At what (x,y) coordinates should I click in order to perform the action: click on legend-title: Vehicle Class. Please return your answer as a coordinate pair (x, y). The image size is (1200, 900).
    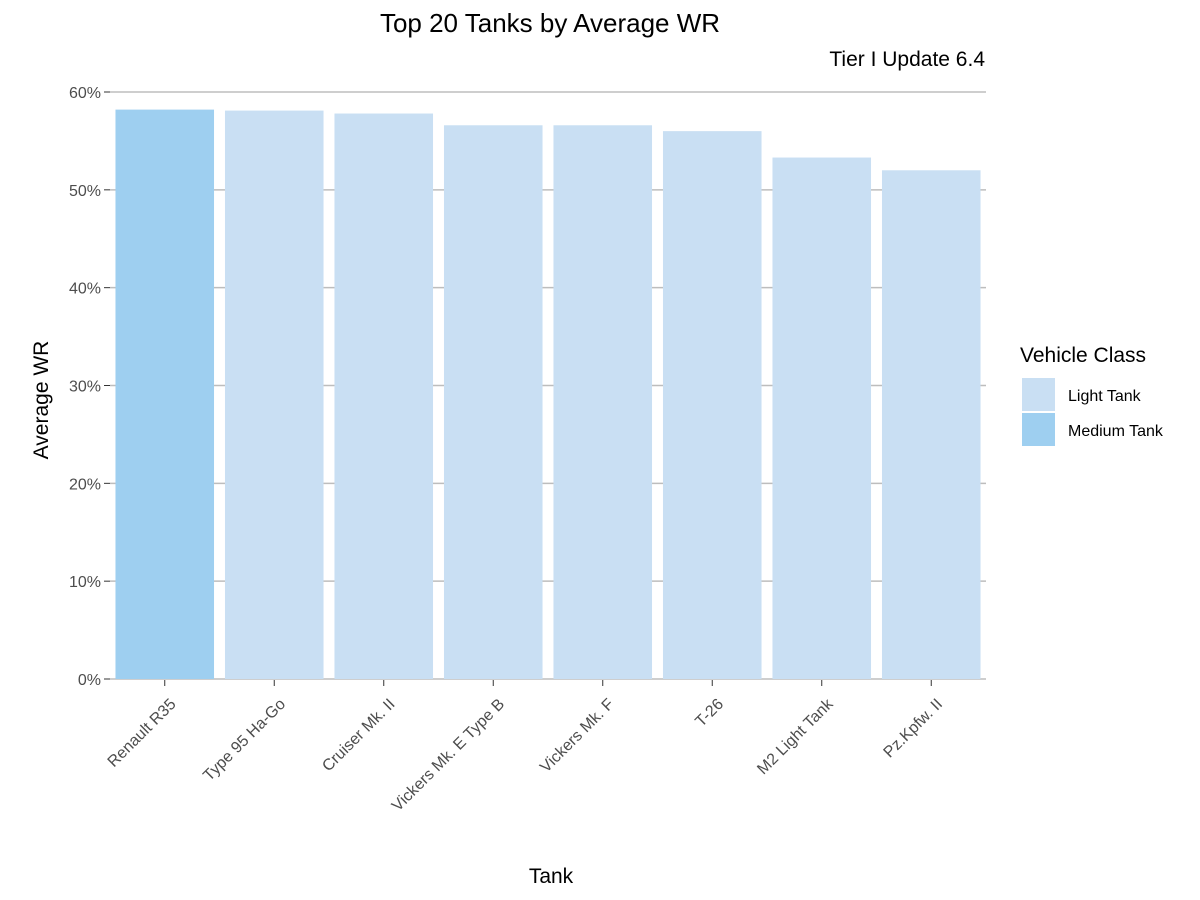
    Looking at the image, I should click on (1083, 355).